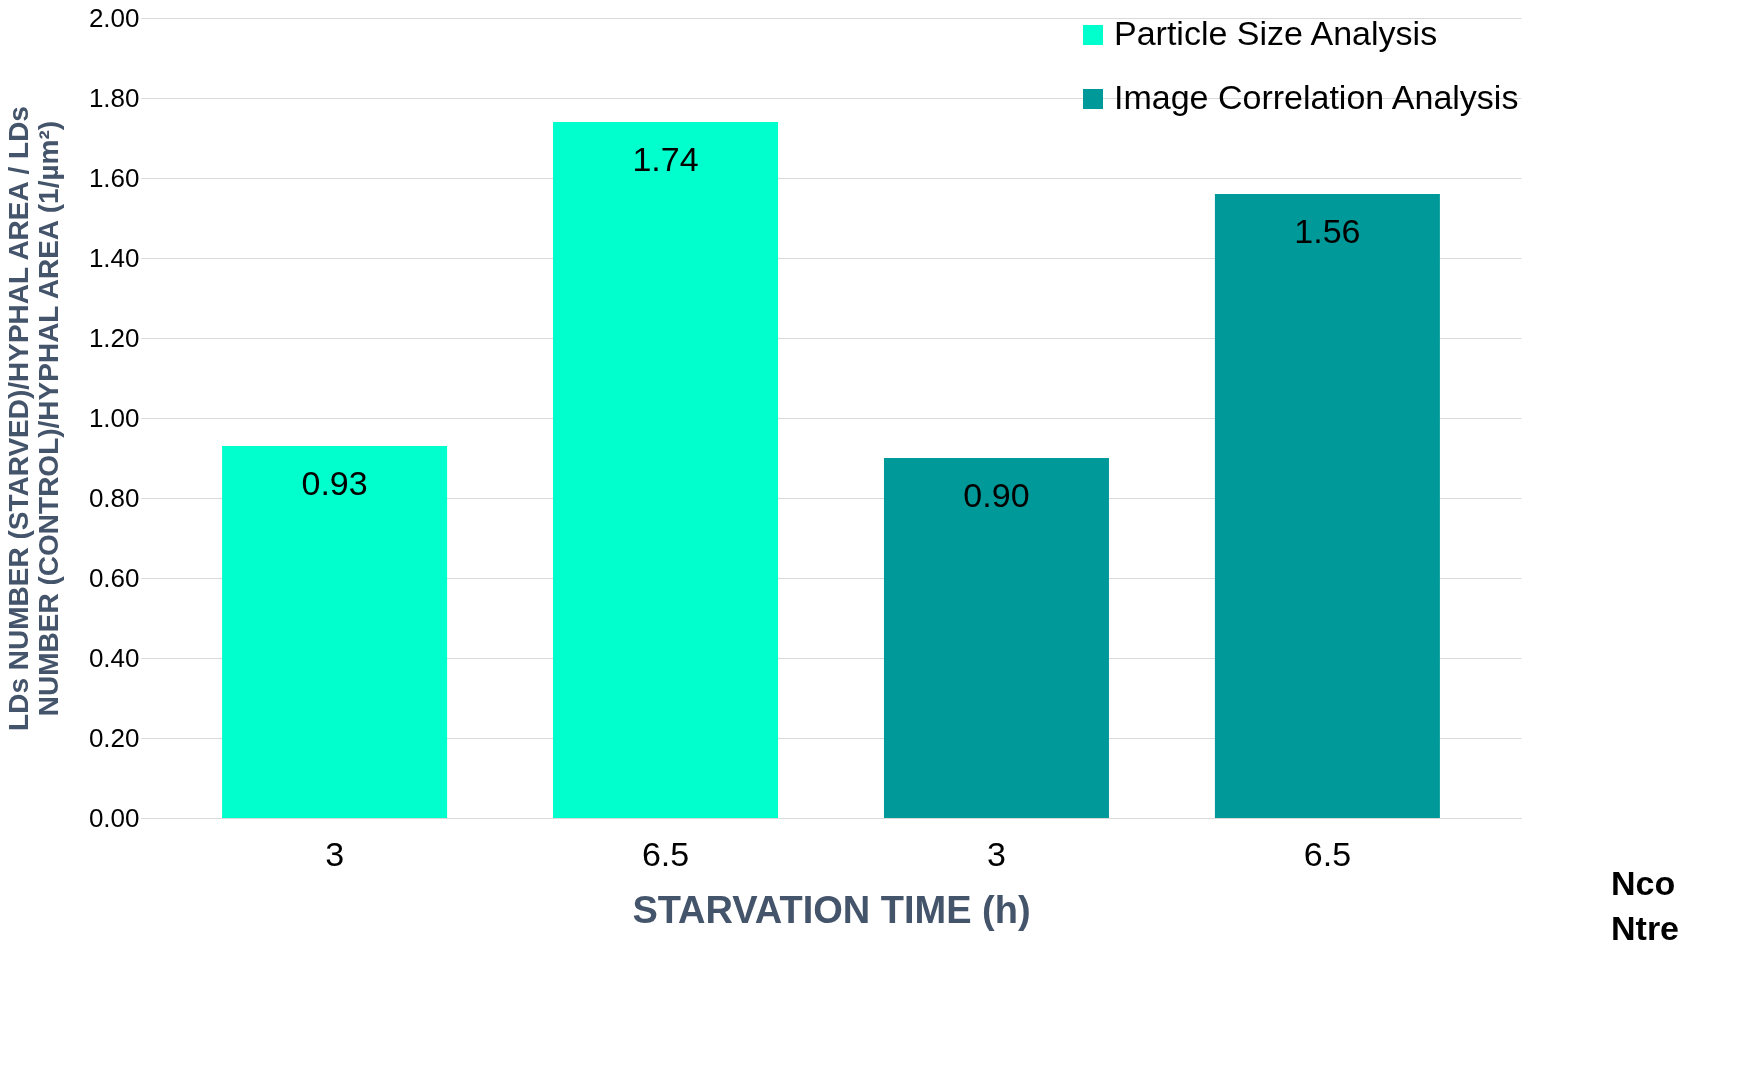 The height and width of the screenshot is (1089, 1743). What do you see at coordinates (665, 159) in the screenshot?
I see `text: 1.74` at bounding box center [665, 159].